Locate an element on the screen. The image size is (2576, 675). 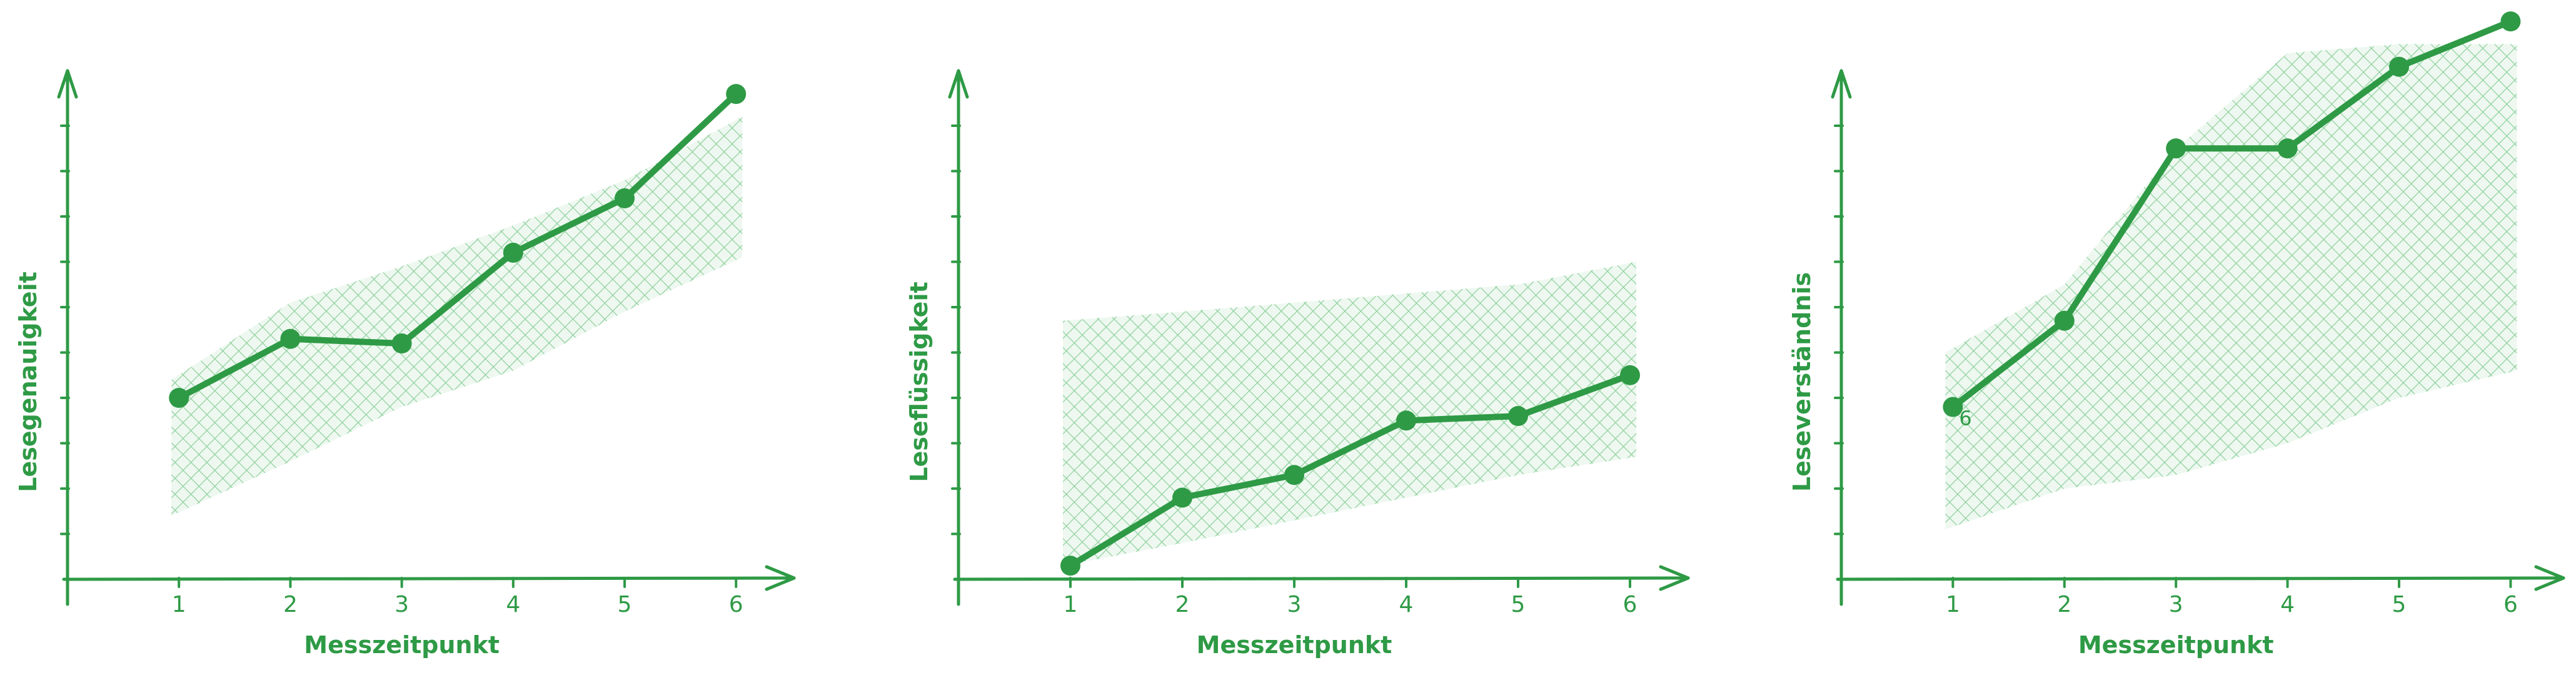
annotation-text: 6 is located at coordinates (1965, 418).